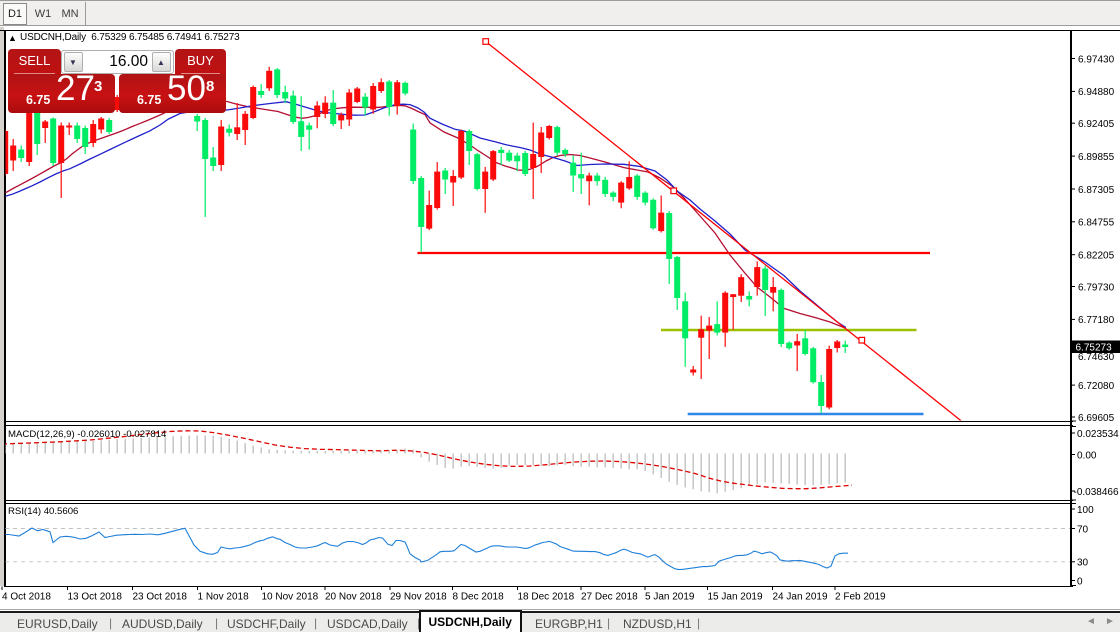 Image resolution: width=1120 pixels, height=632 pixels. I want to click on svg-text: 6.75273, so click(1094, 348).